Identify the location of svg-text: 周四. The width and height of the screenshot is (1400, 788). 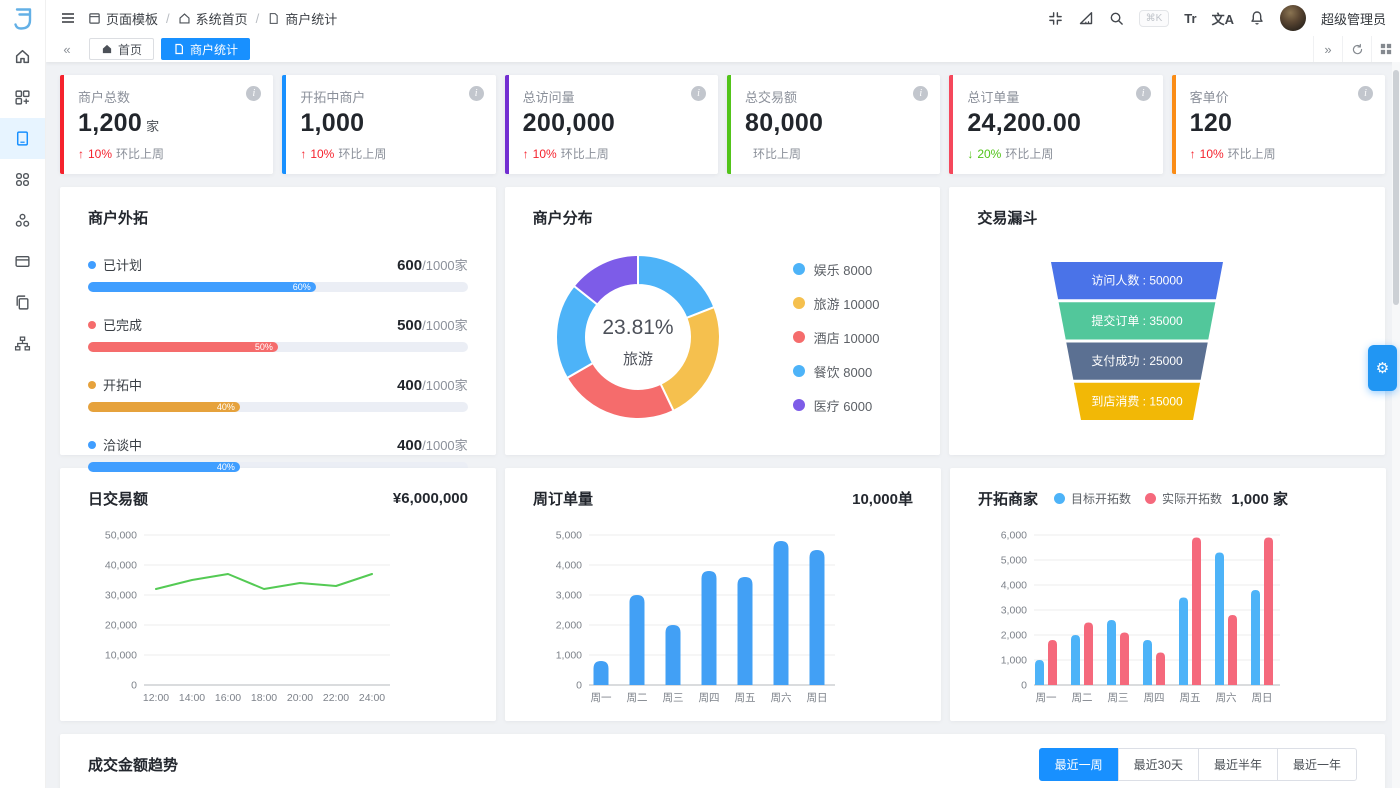
(709, 698).